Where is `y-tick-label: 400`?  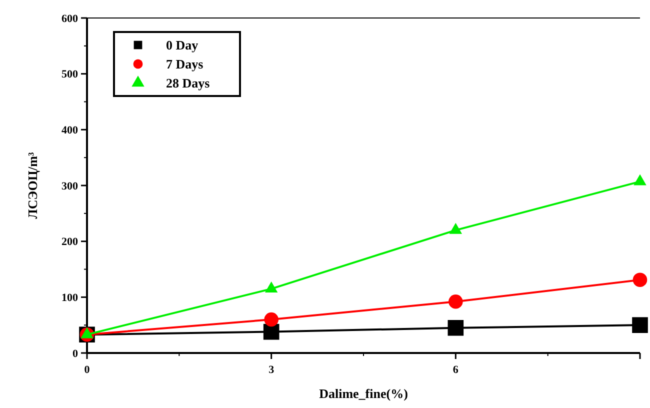 y-tick-label: 400 is located at coordinates (70, 130).